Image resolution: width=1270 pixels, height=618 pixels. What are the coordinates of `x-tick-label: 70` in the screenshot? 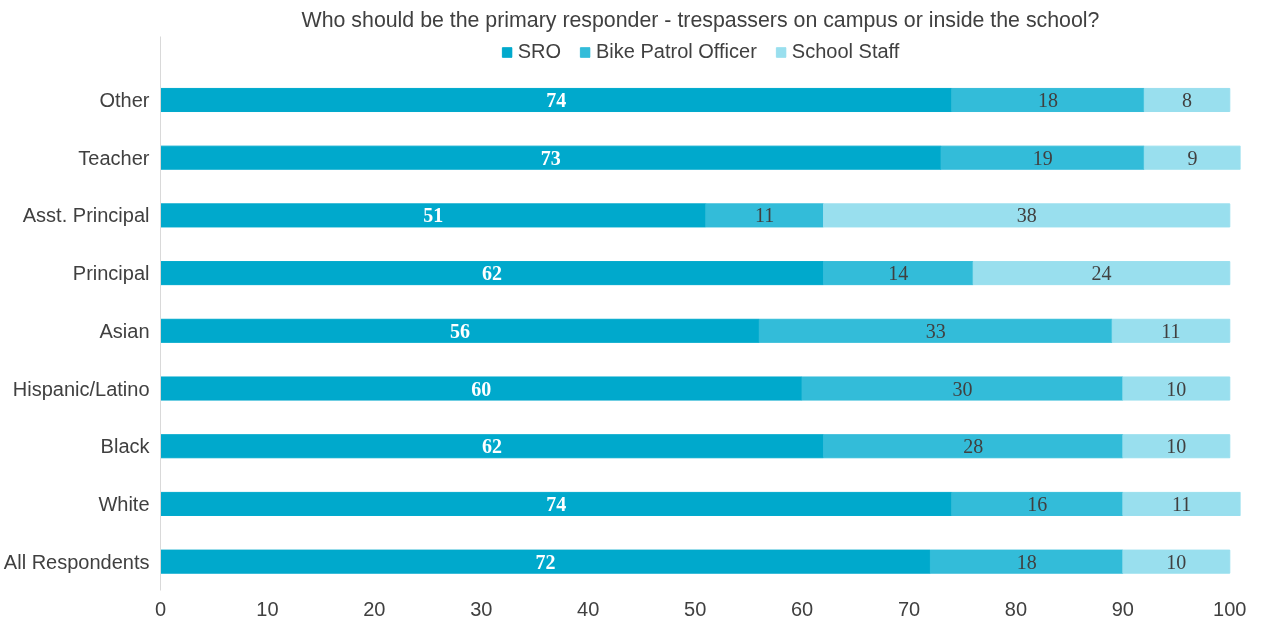 It's located at (909, 607).